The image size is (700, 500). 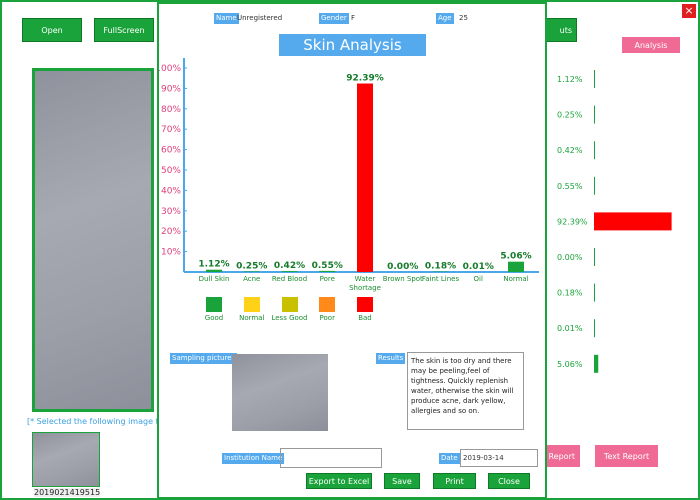 I want to click on analysis-button: Analysis, so click(x=651, y=45).